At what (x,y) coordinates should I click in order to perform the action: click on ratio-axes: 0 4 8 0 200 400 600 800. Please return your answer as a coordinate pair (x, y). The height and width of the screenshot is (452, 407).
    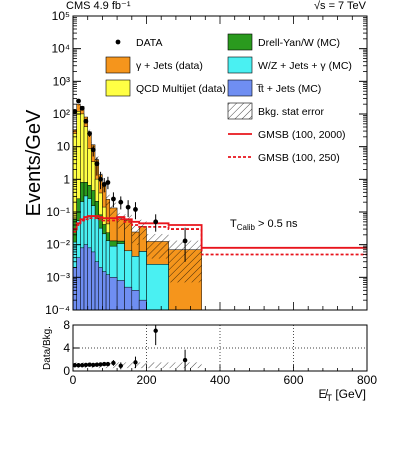
    Looking at the image, I should click on (220, 352).